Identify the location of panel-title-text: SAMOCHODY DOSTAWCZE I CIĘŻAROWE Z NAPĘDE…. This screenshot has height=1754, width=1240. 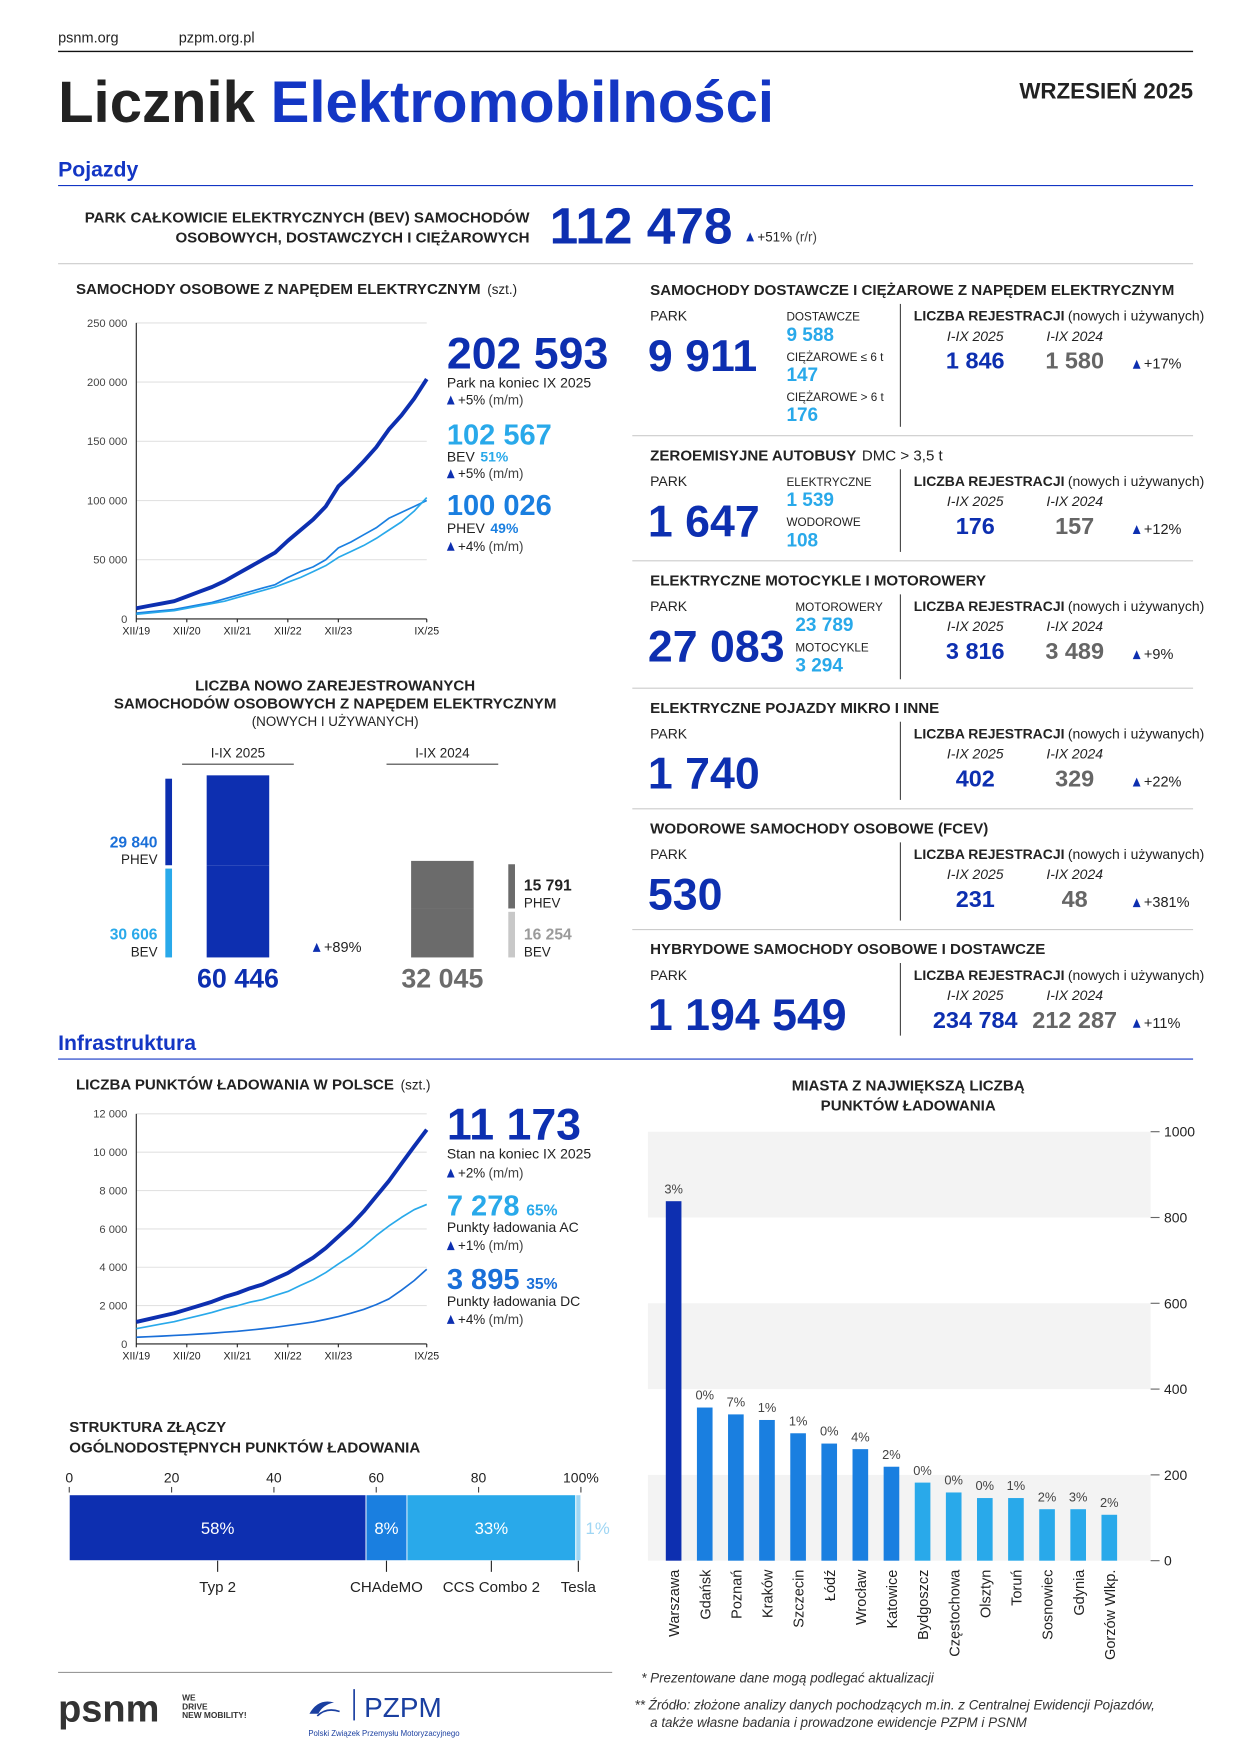
(912, 290).